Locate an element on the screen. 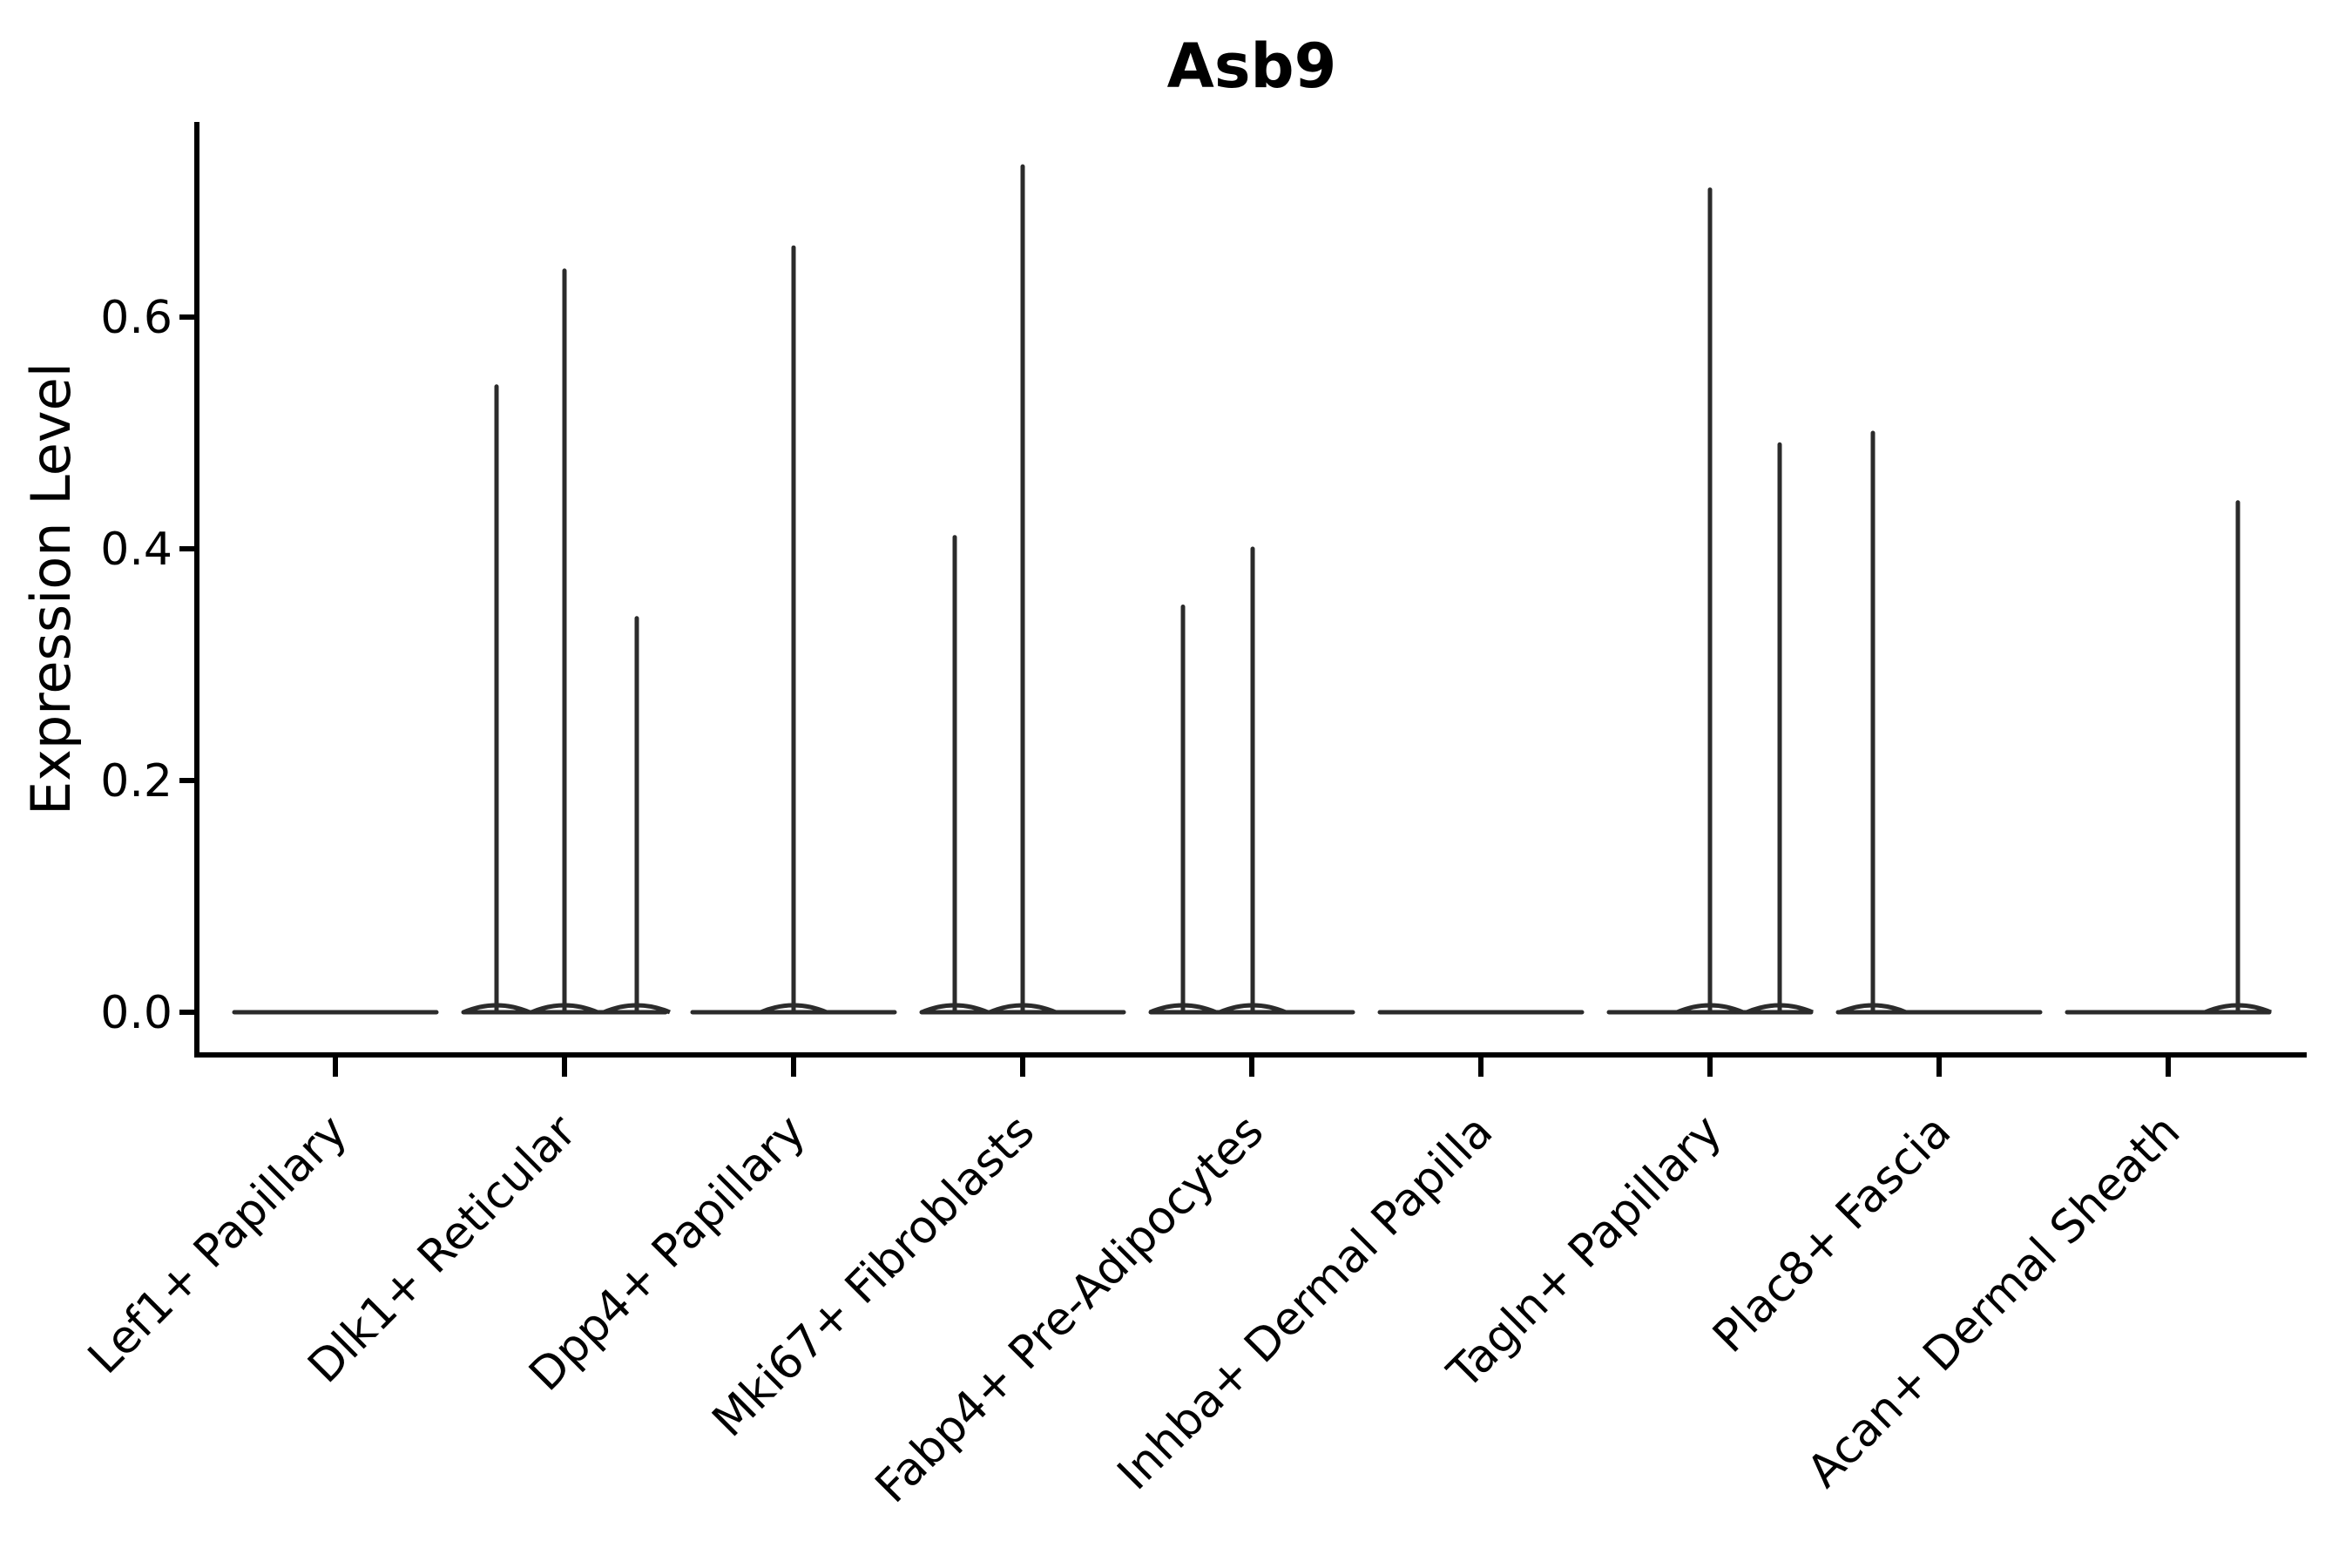 Image resolution: width=2352 pixels, height=1568 pixels. x-tick-label: Acan+ Dermal Sheath is located at coordinates (1994, 1301).